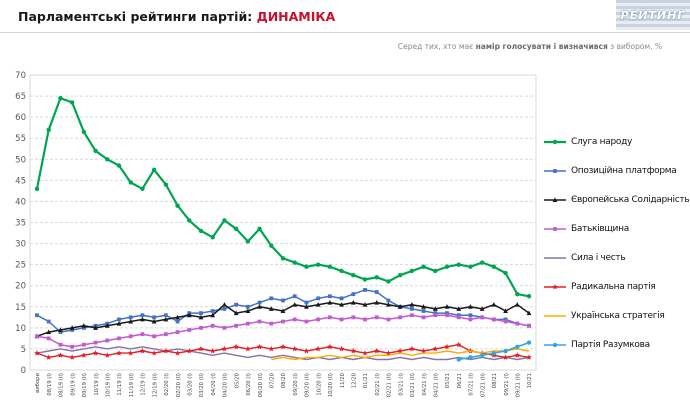 The height and width of the screenshot is (418, 690). Describe the element at coordinates (190, 384) in the screenshot. I see `x-tick-label: 03/20 (I)` at that location.